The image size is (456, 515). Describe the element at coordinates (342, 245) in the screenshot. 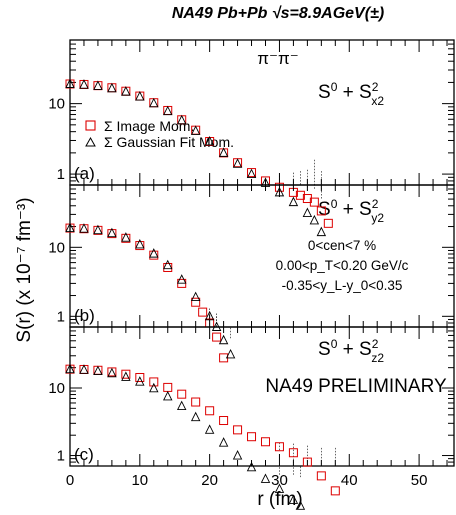

I see `cut-text-centrality: 0<cen<7 %` at that location.